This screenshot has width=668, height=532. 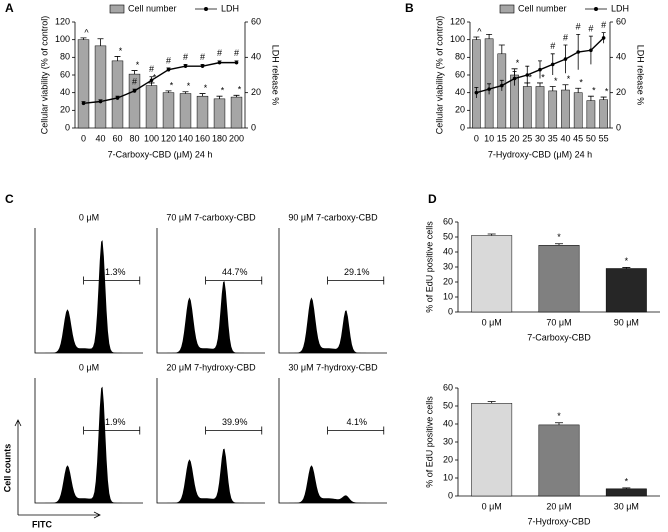 What do you see at coordinates (448, 405) in the screenshot?
I see `y-tick-label: 50` at bounding box center [448, 405].